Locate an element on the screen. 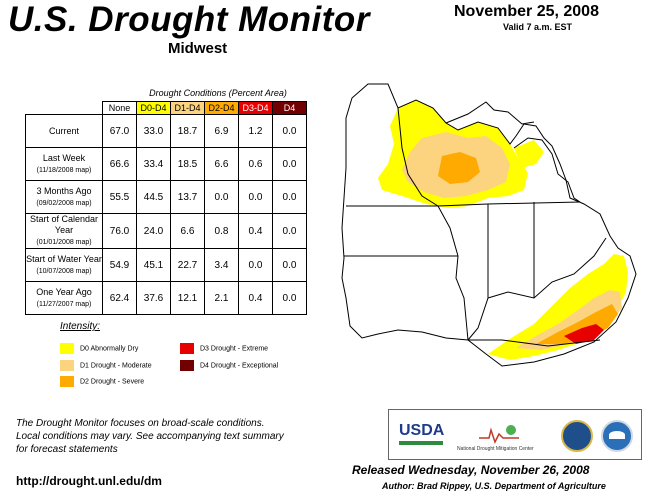  table-caption: Drought Conditions (Percent Area) is located at coordinates (218, 93).